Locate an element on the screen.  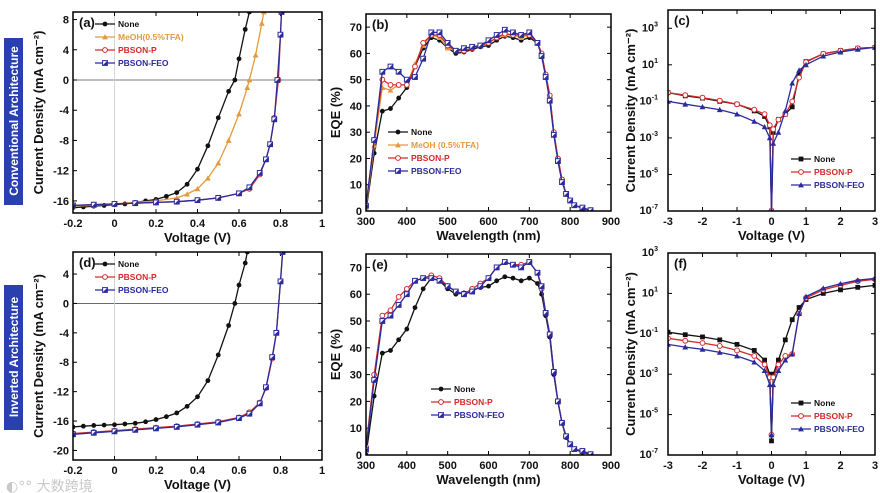
series-line-none is located at coordinates (478, 123).